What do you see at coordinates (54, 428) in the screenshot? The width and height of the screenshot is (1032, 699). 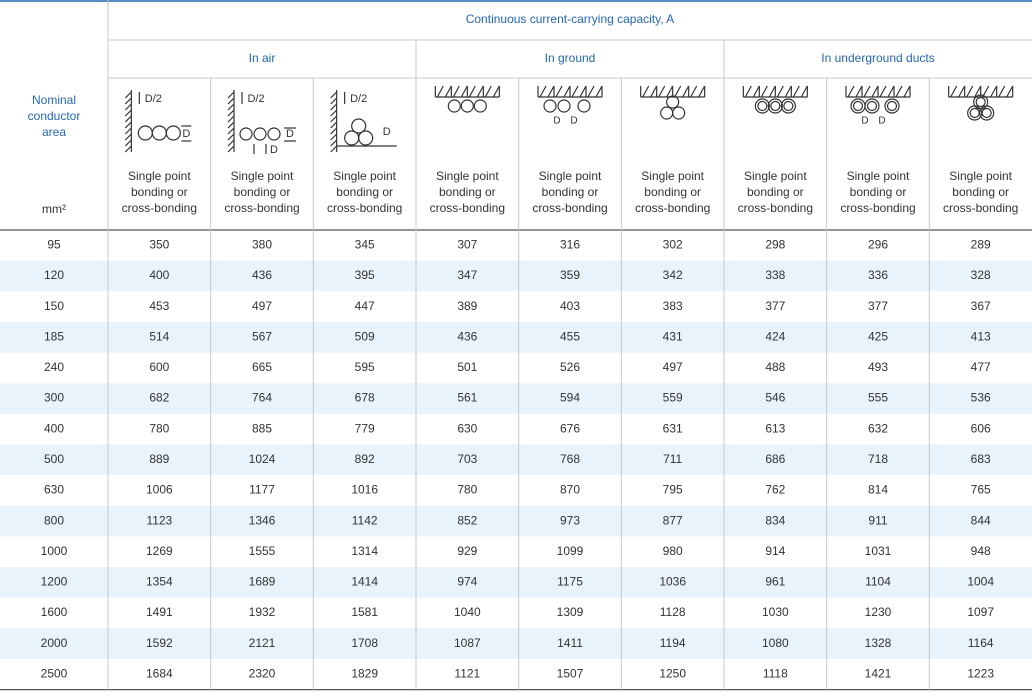 I see `cell: 400` at bounding box center [54, 428].